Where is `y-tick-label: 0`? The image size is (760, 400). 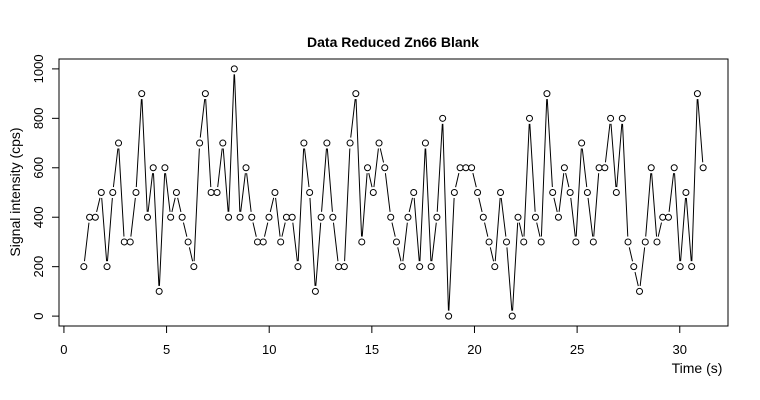
y-tick-label: 0 is located at coordinates (38, 315).